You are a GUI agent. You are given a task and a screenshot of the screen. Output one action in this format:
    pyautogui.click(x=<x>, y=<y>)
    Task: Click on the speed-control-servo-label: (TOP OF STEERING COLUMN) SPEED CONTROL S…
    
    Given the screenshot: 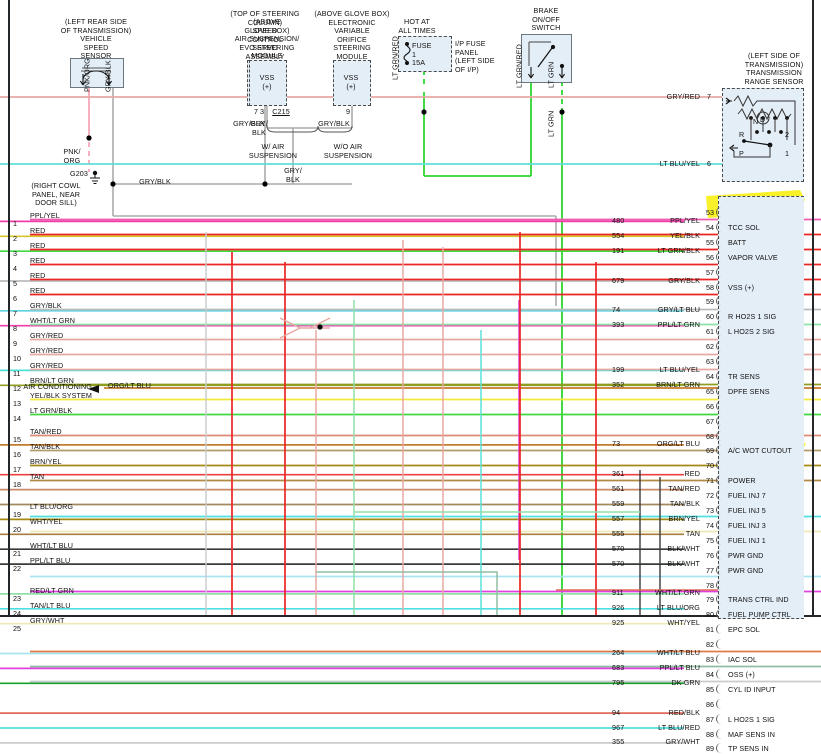 What is the action you would take?
    pyautogui.click(x=265, y=35)
    